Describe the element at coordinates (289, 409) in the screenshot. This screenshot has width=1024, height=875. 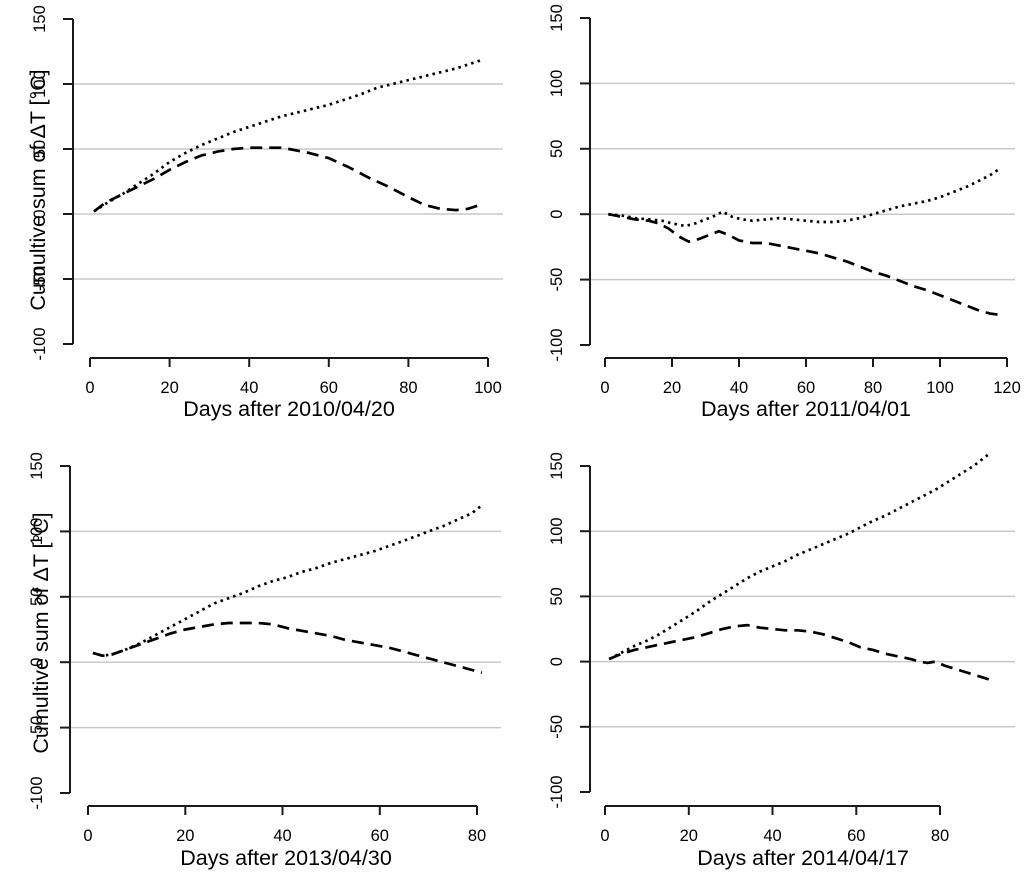
I see `x-axis-title: Days after 2010/04/20` at that location.